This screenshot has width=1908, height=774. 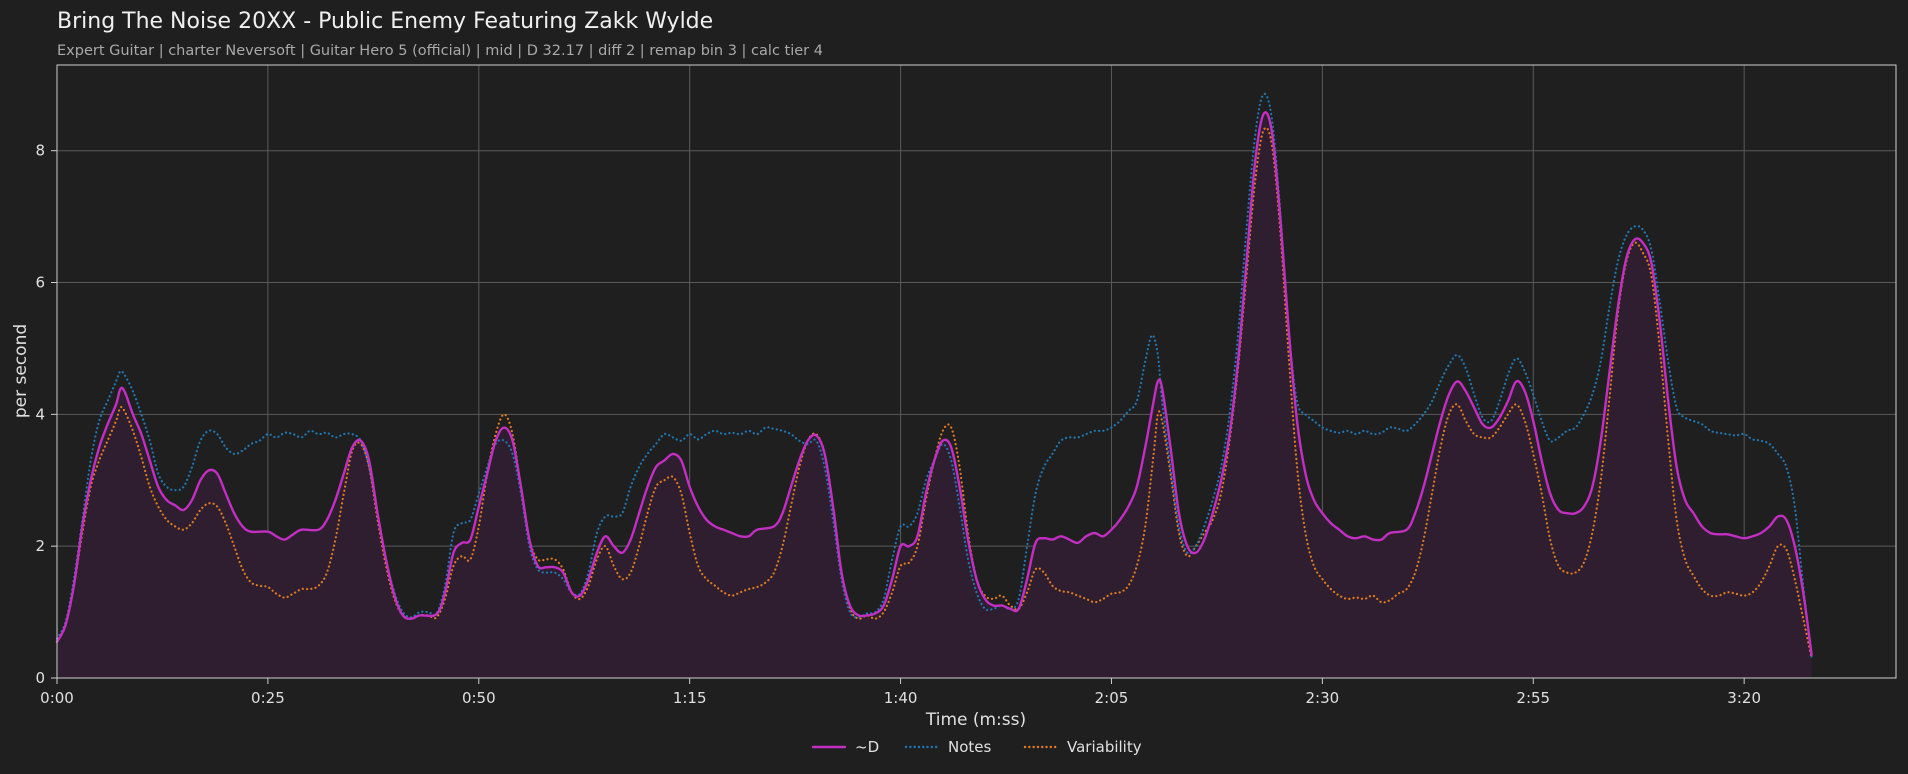 I want to click on legend-item-variability: Variability, so click(x=1082, y=747).